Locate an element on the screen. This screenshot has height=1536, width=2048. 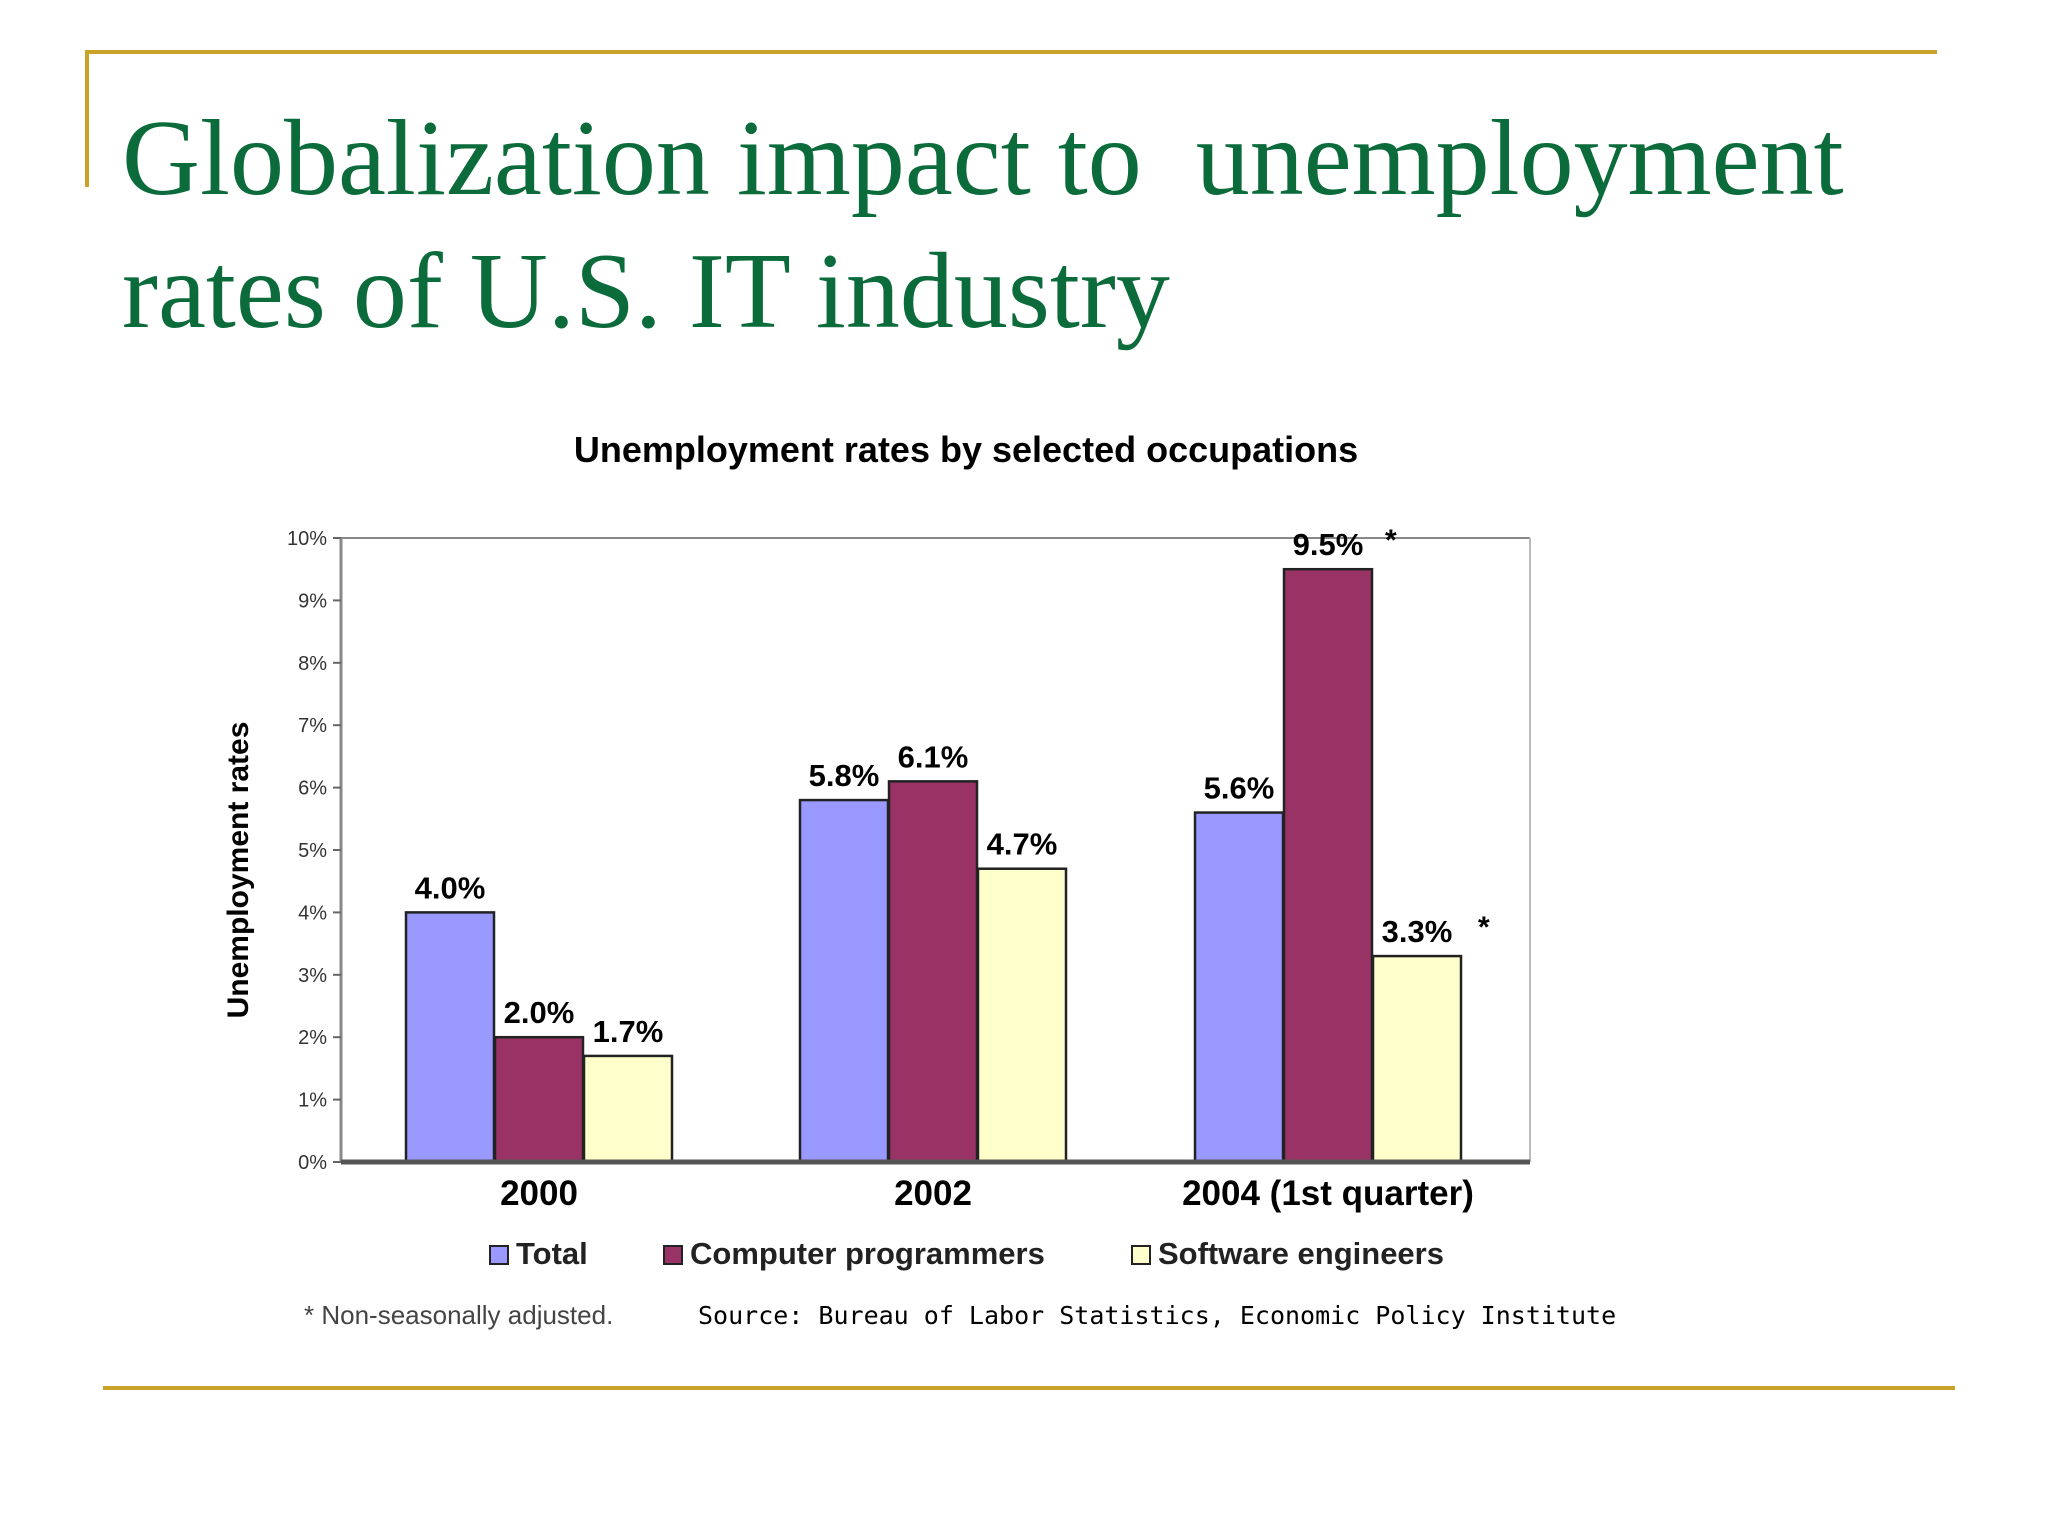
data-label: 4.0% is located at coordinates (450, 887).